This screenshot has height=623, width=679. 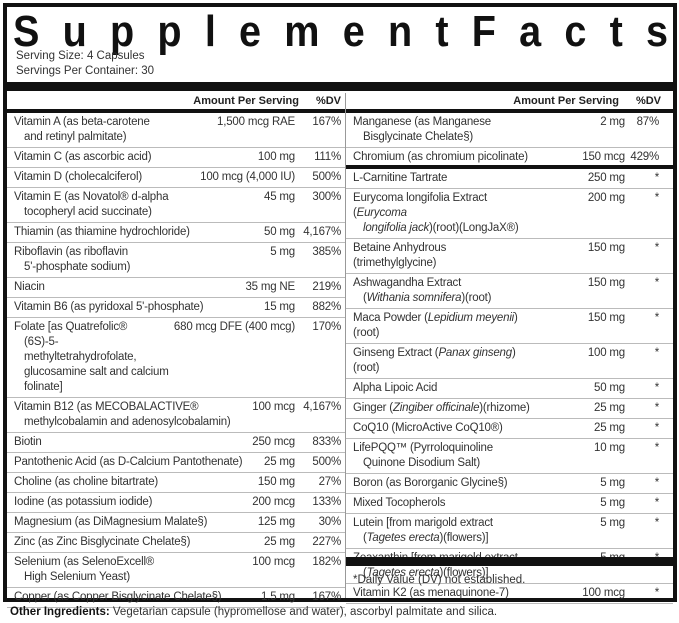 I want to click on nutrient-name-line: Vitamin K2 (as menaquinone-7), so click(x=442, y=593).